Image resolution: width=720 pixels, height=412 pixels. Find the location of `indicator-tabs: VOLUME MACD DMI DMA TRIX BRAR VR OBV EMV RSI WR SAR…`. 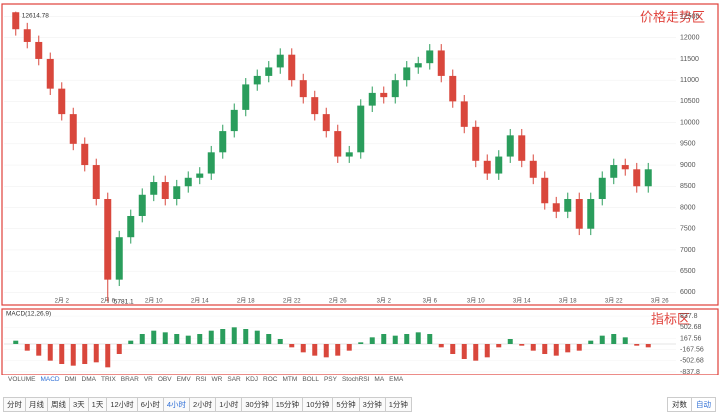

indicator-tabs: VOLUME MACD DMI DMA TRIX BRAR VR OBV EMV RSI WR SAR… is located at coordinates (205, 379).